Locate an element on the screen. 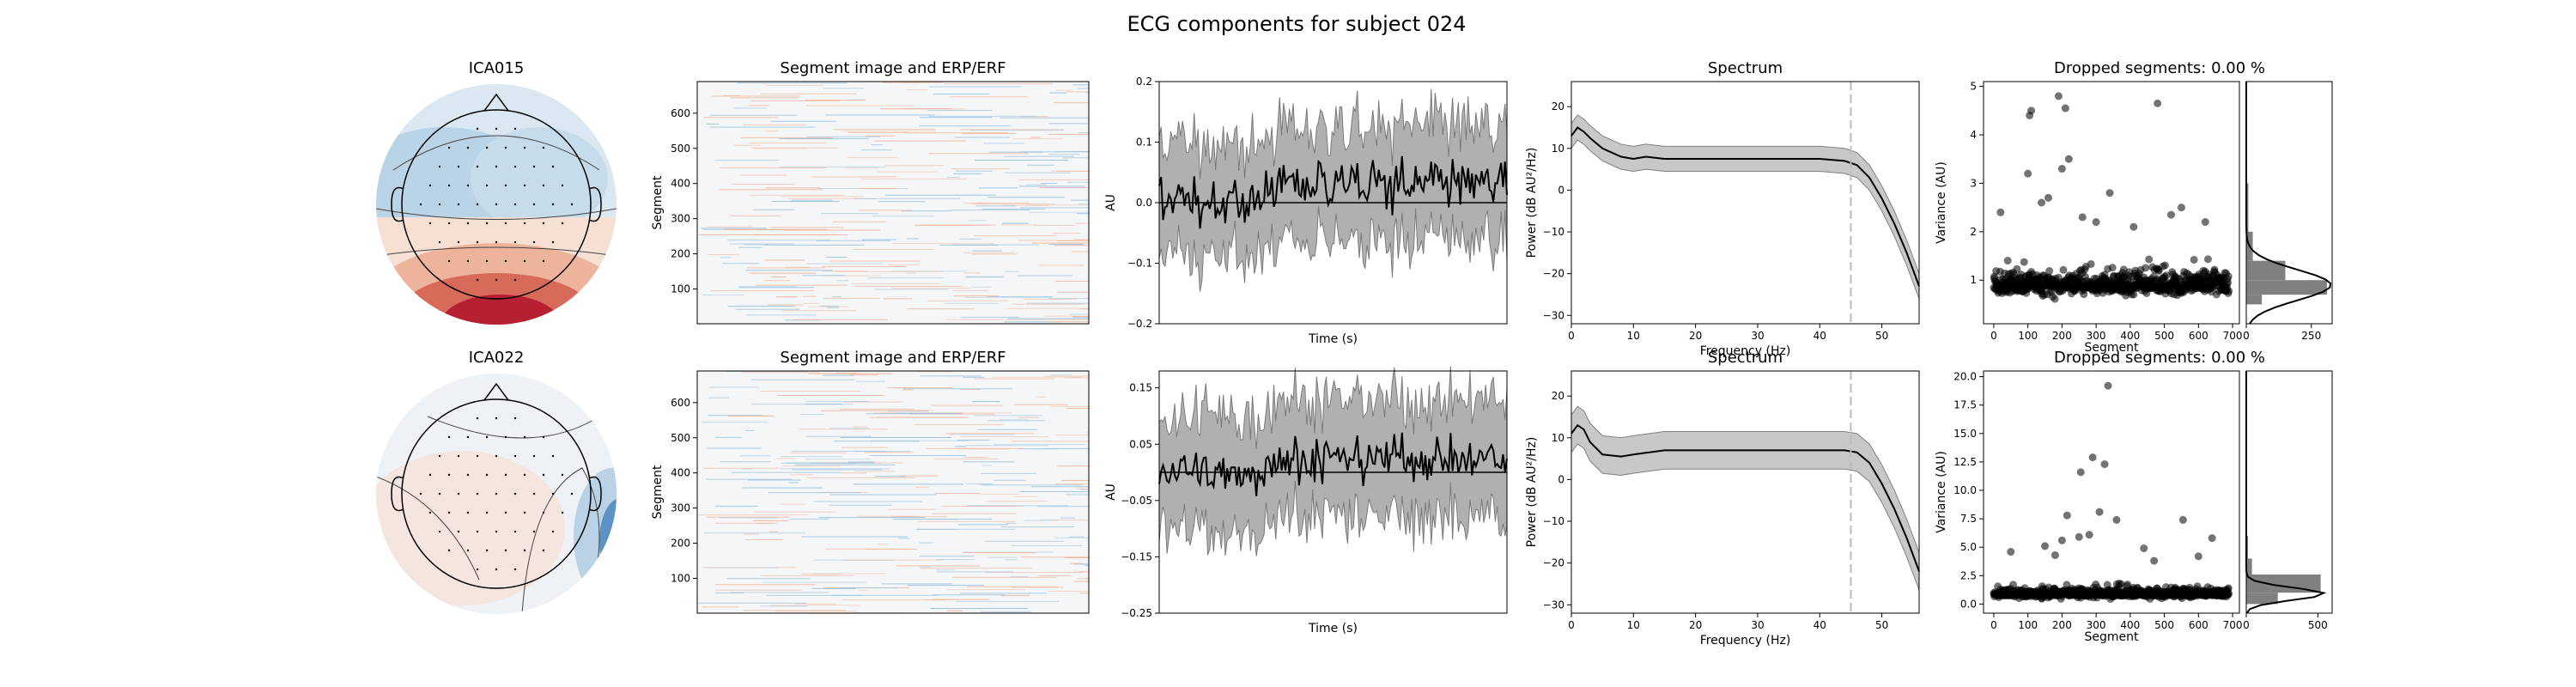 The image size is (2576, 687). ytick-label: 0.1 is located at coordinates (1144, 143).